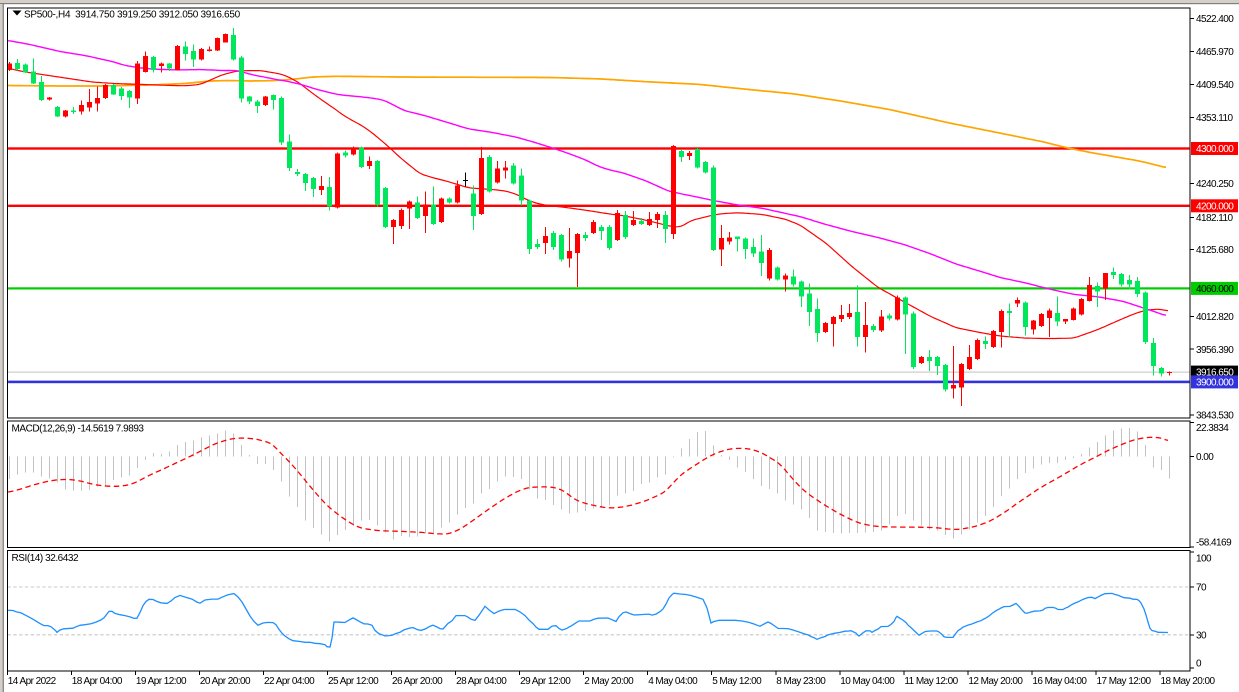  I want to click on svg-text: 22.3834, so click(1212, 428).